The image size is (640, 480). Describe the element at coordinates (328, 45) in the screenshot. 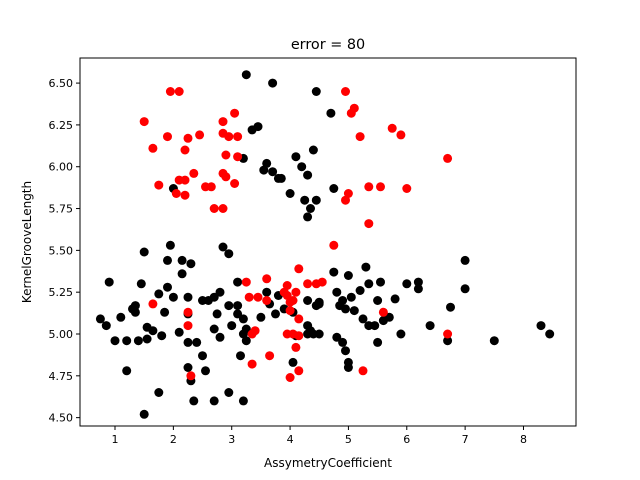

I see `chart-title: error = 80` at that location.